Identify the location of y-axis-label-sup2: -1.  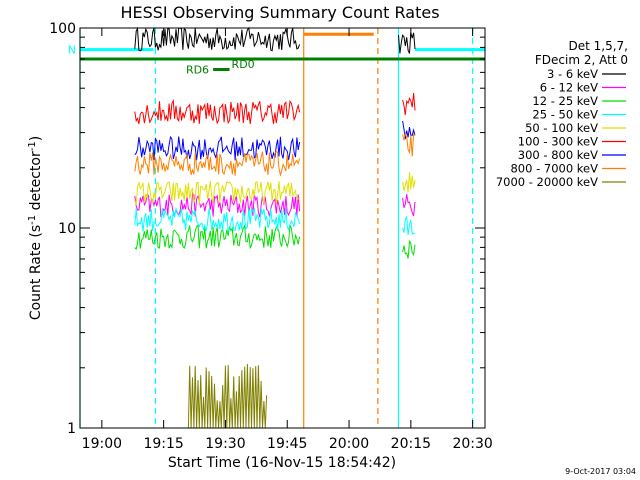
(32, 146).